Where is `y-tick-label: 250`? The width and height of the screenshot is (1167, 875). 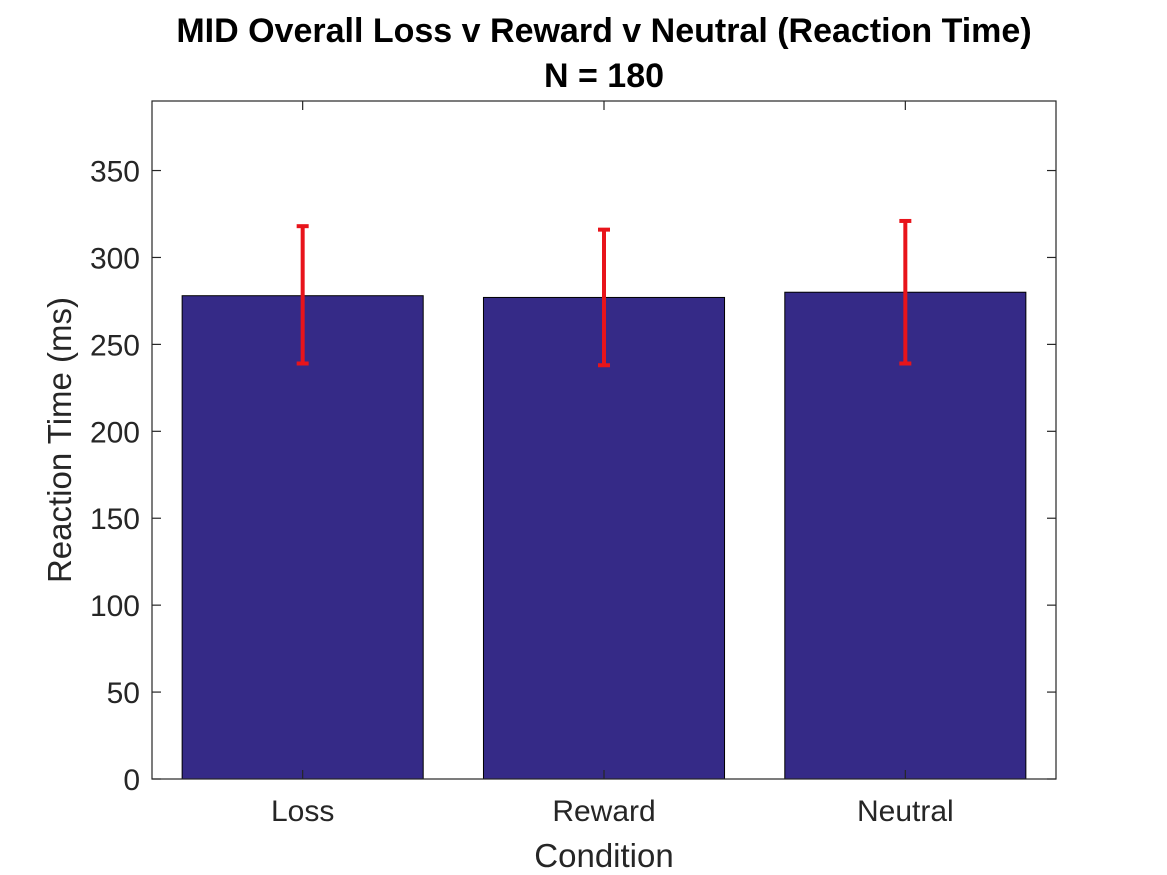
y-tick-label: 250 is located at coordinates (115, 345).